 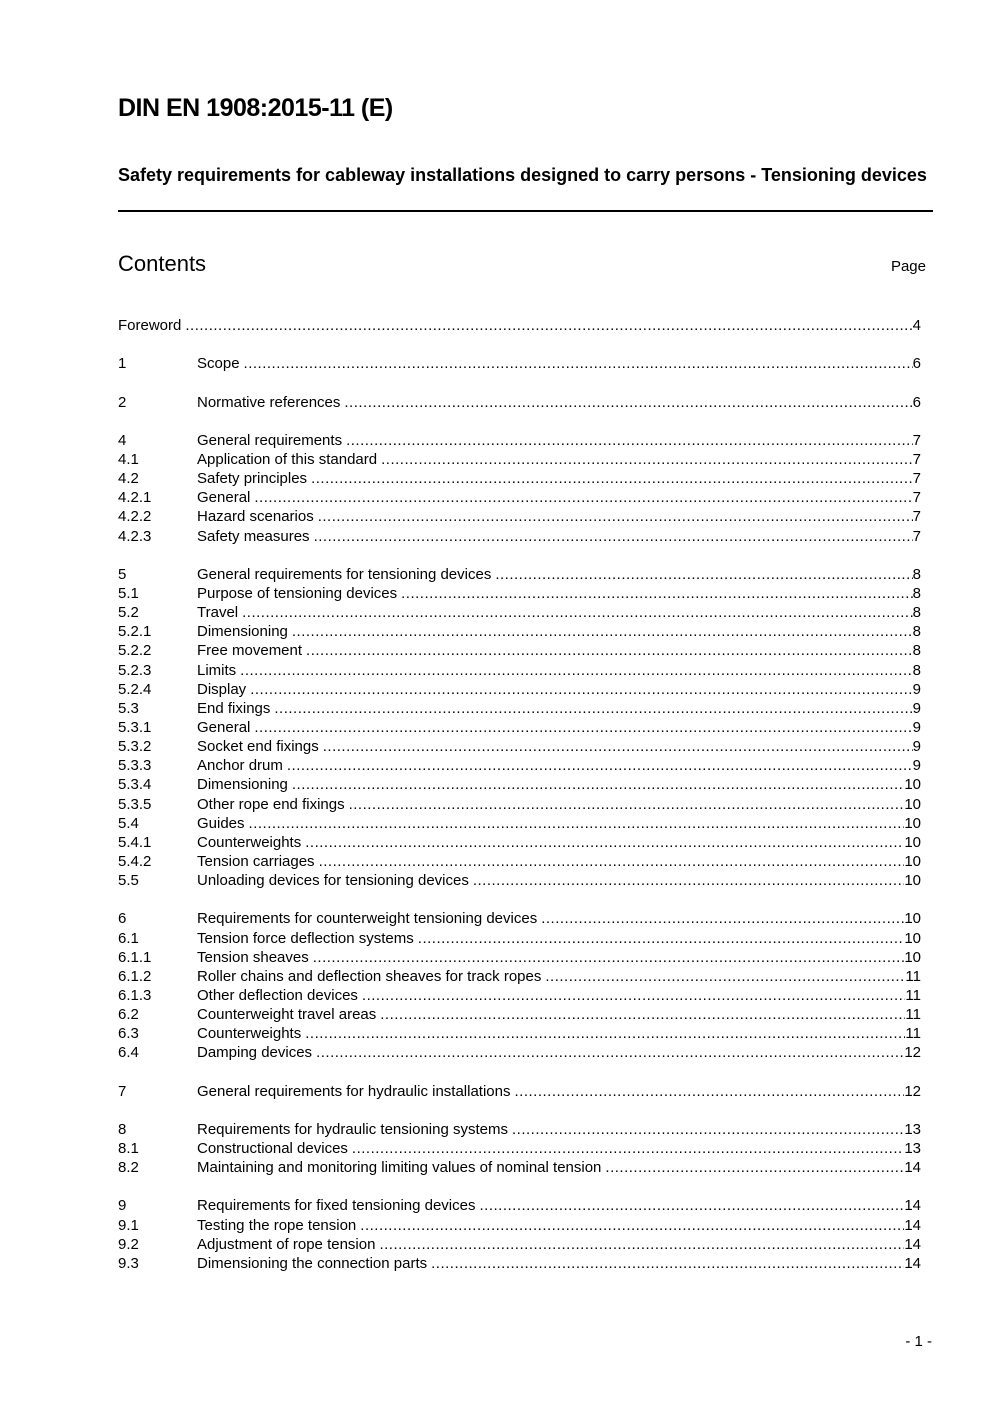 I want to click on toc-entry: 5.2.3 Limits 8, so click(x=519, y=670).